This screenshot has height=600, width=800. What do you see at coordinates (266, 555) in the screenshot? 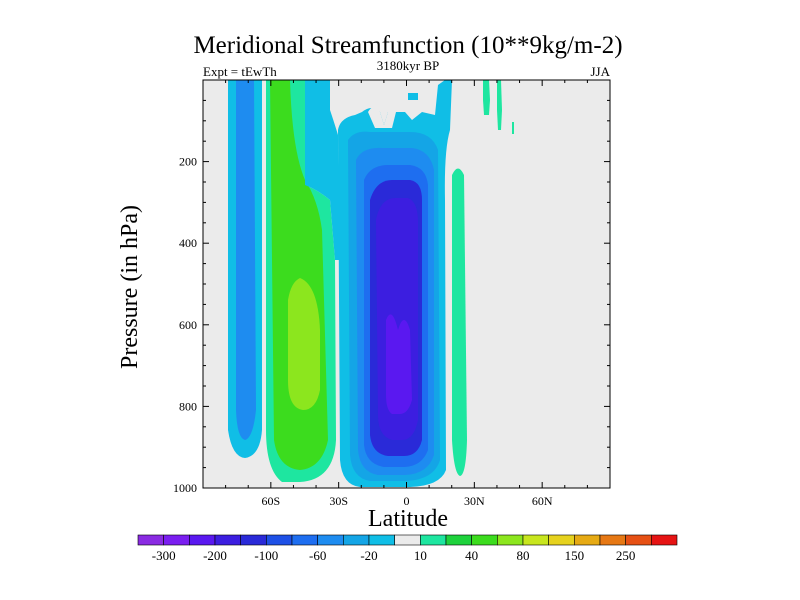
I see `colorbar-label: -100` at bounding box center [266, 555].